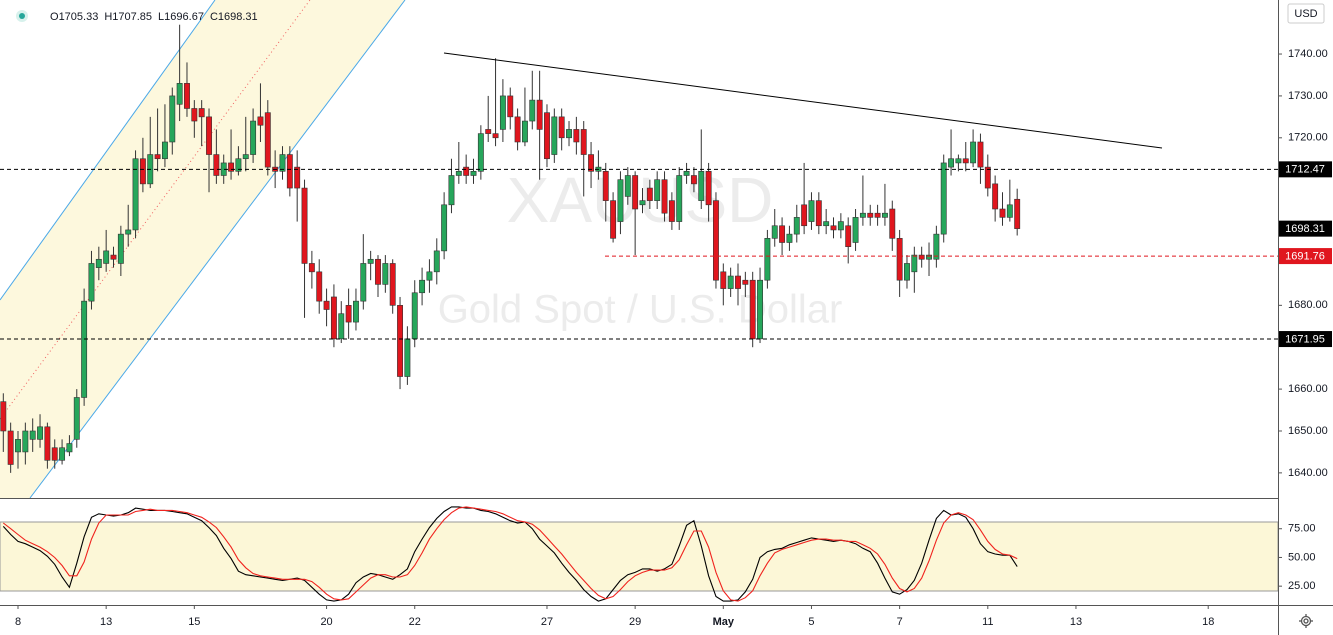 This screenshot has width=1333, height=635. What do you see at coordinates (1208, 622) in the screenshot?
I see `x-tick-label: 18` at bounding box center [1208, 622].